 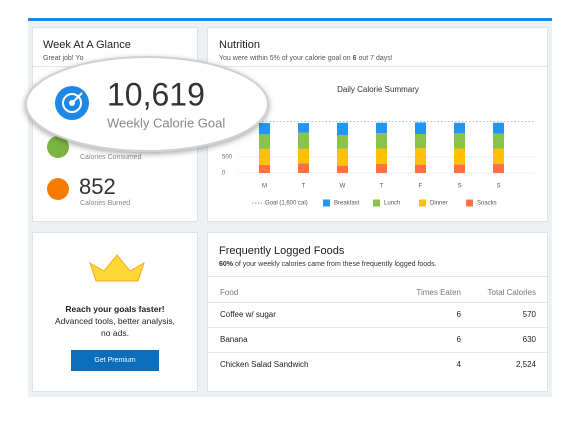 What do you see at coordinates (117, 268) in the screenshot?
I see `crown-icon` at bounding box center [117, 268].